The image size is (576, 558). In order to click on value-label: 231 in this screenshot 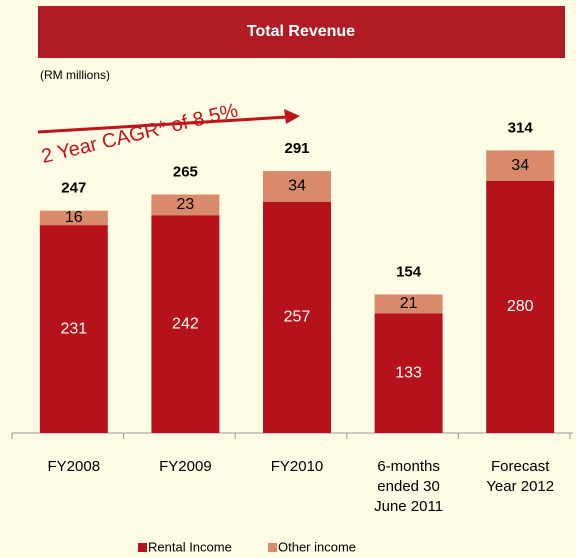, I will do `click(73, 328)`.